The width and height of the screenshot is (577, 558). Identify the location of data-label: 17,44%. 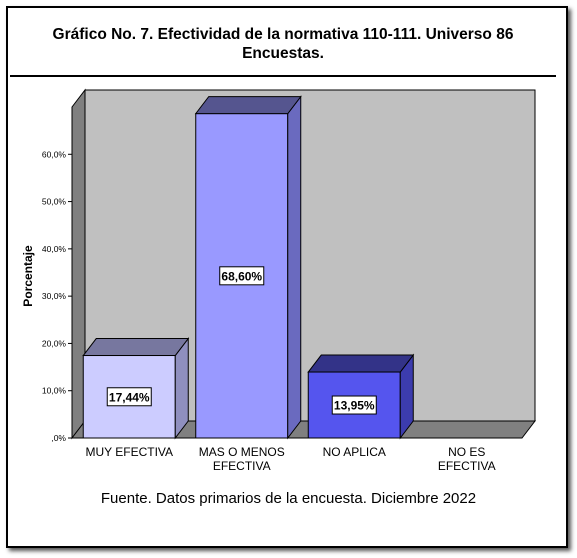
(129, 397).